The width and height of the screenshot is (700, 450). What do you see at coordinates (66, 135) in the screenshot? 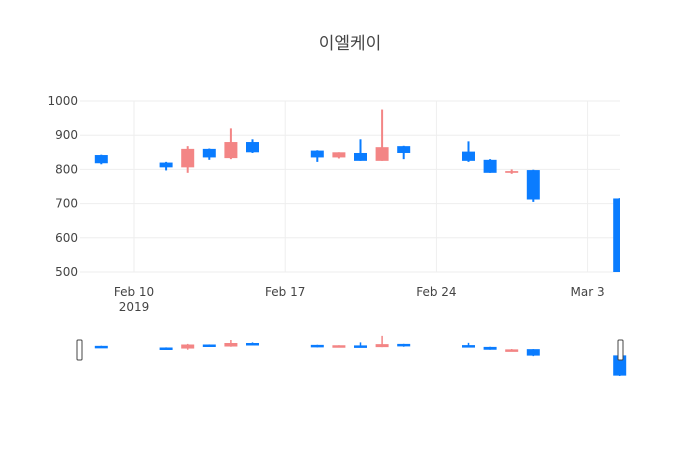
I see `y-tick-label: 900` at bounding box center [66, 135].